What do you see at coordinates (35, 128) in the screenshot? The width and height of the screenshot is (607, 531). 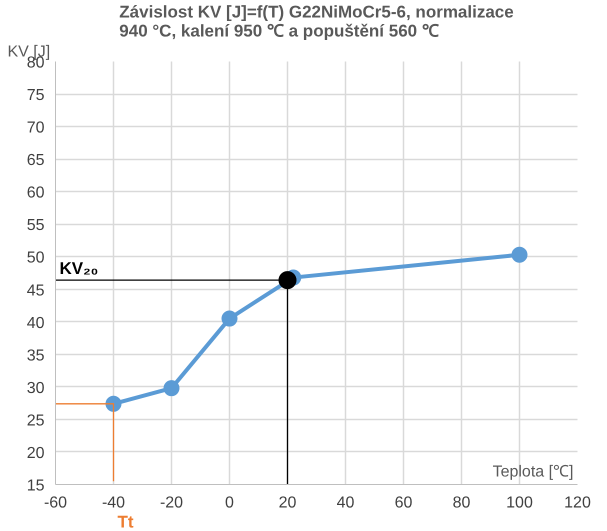 I see `y-tick-label: 70` at bounding box center [35, 128].